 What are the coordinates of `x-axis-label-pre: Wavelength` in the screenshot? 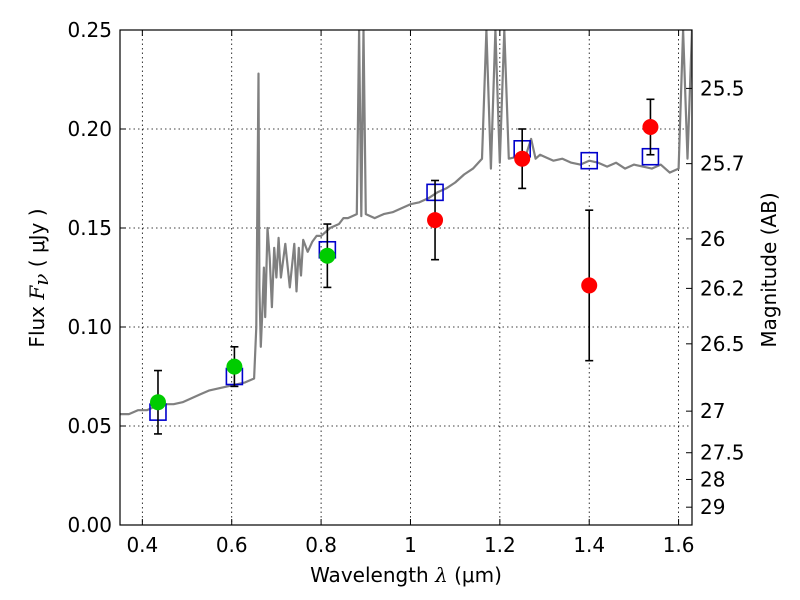 It's located at (372, 575).